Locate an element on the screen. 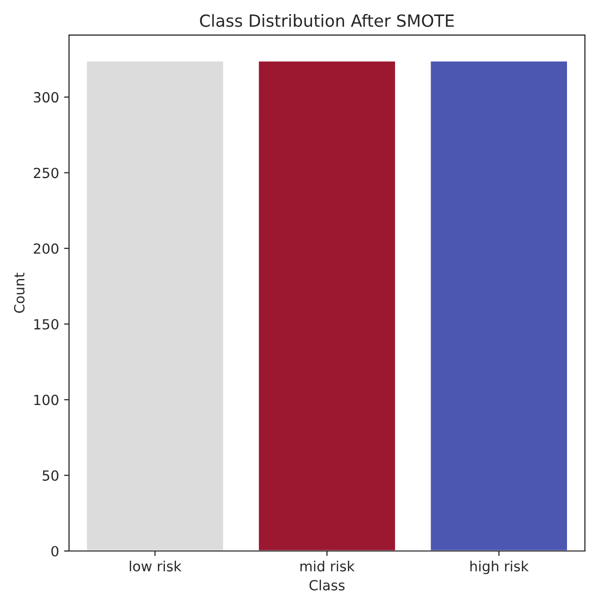 The image size is (592, 594). x-tick-label: high risk is located at coordinates (499, 567).